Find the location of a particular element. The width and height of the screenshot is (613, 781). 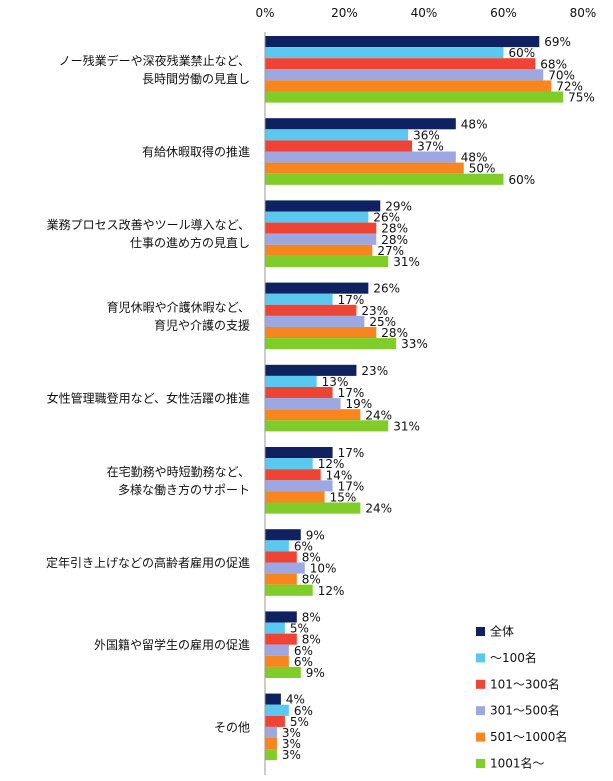

data-label: 3% is located at coordinates (291, 755).